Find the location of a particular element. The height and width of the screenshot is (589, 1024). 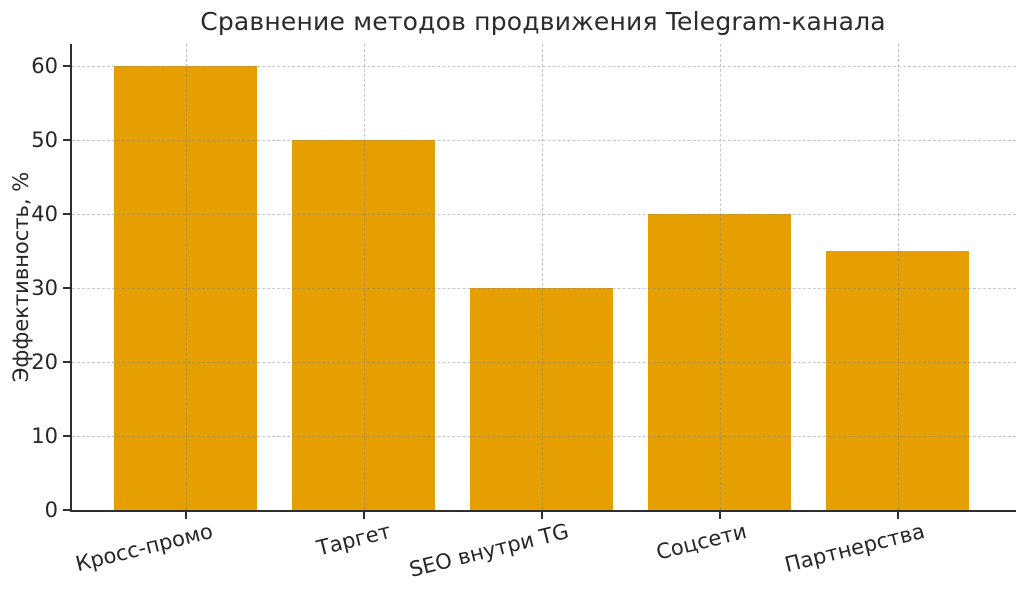

y-tick-label: 20 is located at coordinates (44, 362).